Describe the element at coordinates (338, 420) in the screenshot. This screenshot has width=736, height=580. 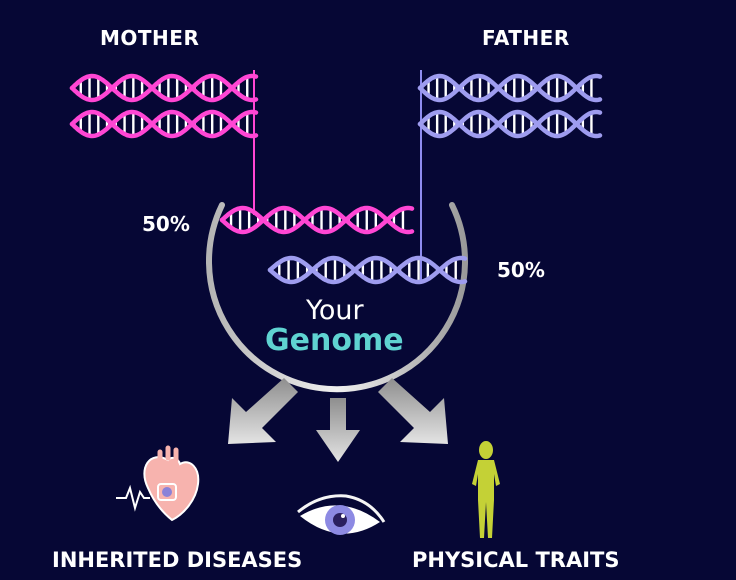
I see `arrow-down-icon` at that location.